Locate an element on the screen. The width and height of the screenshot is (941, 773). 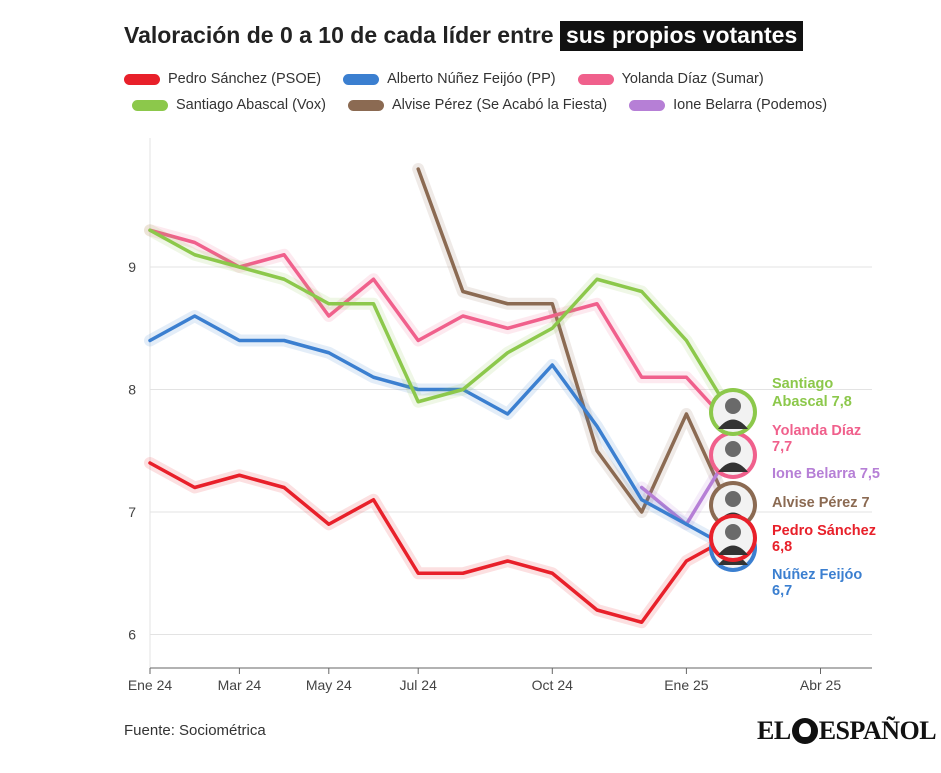
title-highlight: sus propios votantes is located at coordinates (681, 36).